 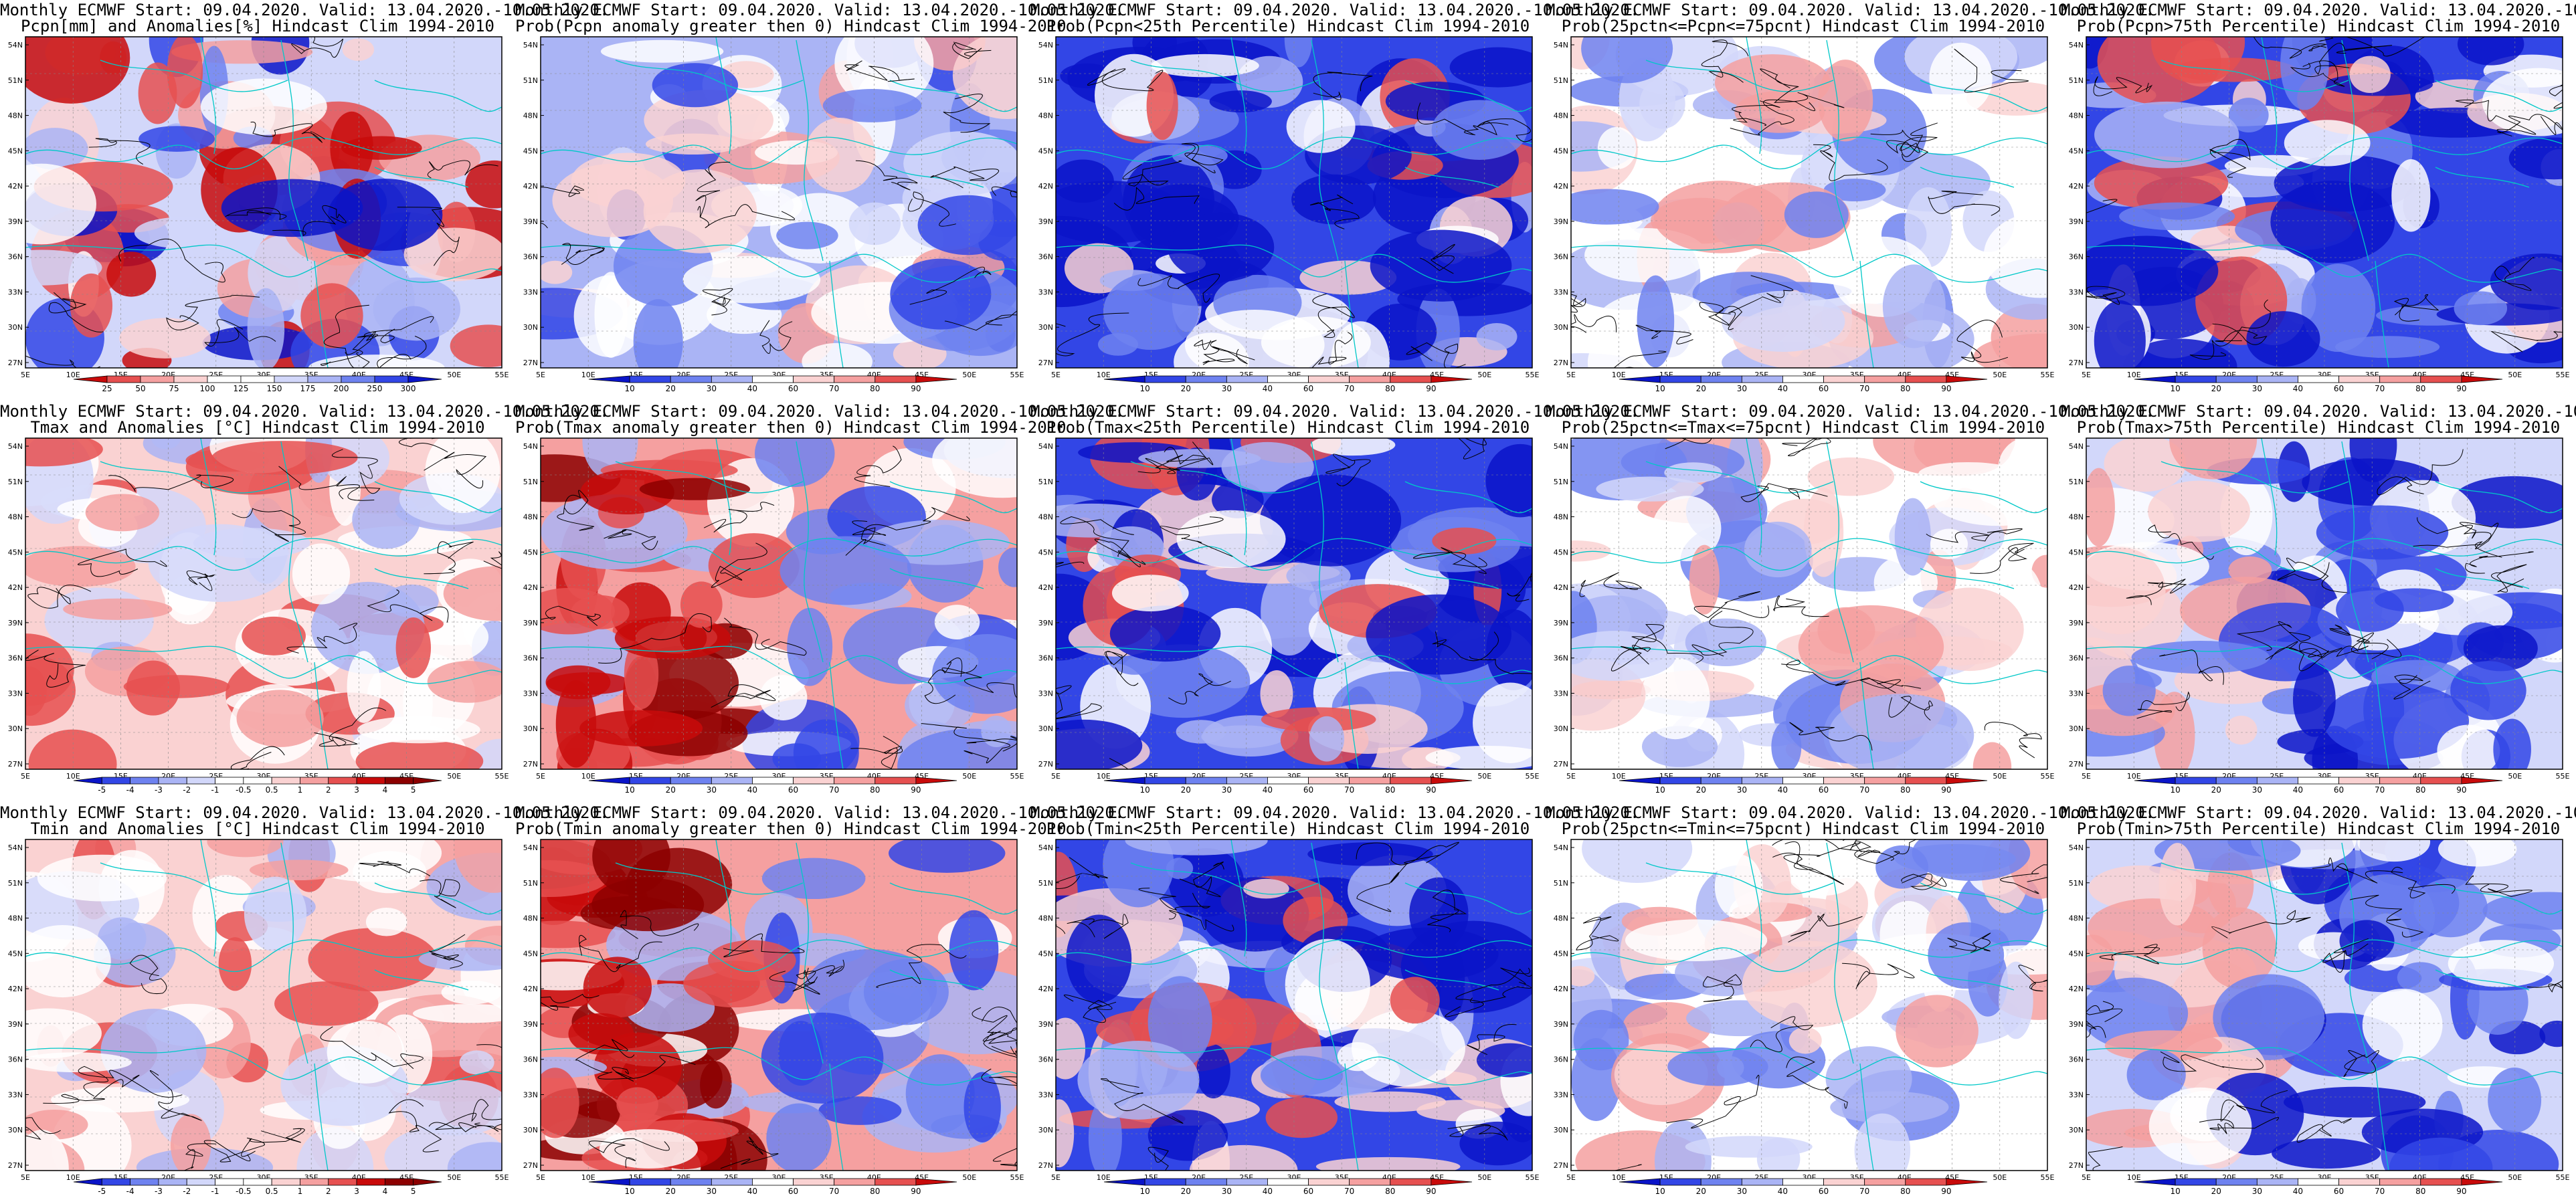 I want to click on colorbar-tick-label: 0.5, so click(x=272, y=1191).